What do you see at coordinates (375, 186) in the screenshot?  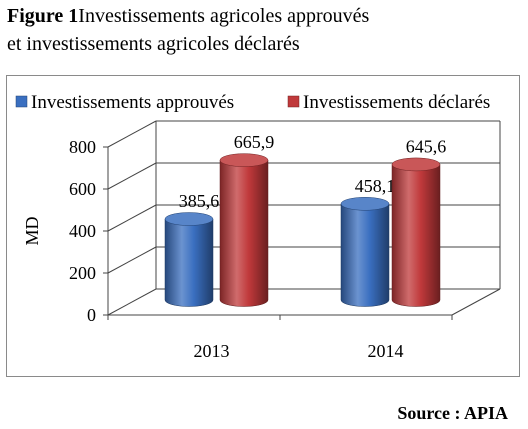 I see `data-label: 458,1` at bounding box center [375, 186].